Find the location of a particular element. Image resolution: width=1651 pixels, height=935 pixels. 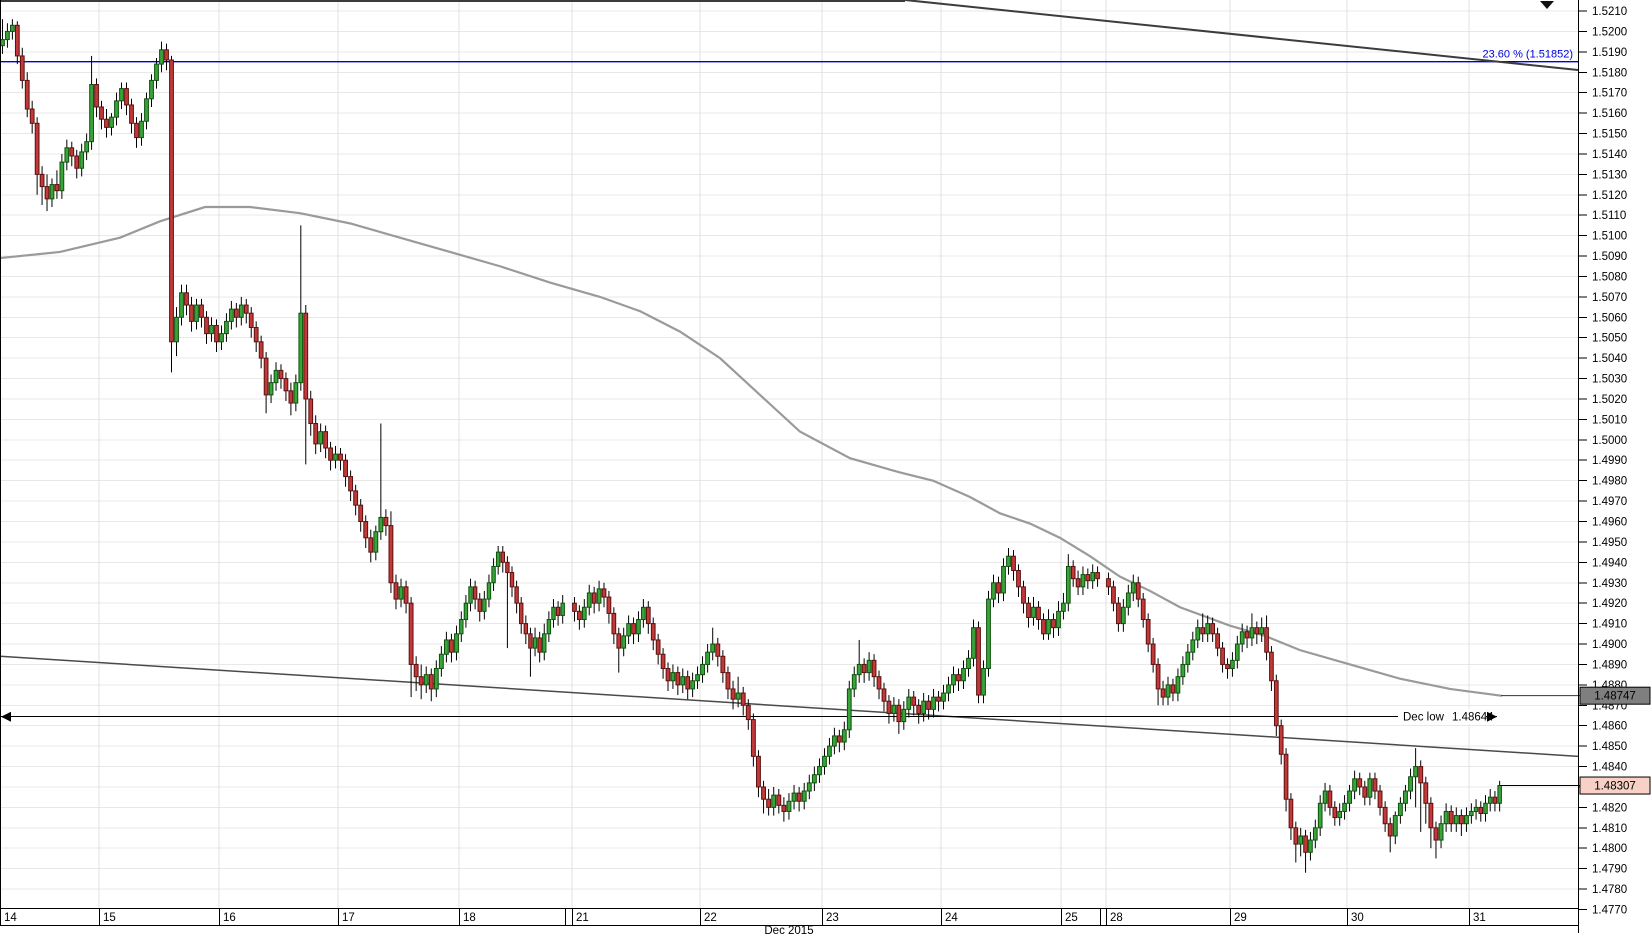

last-price-flag: 1.48307 is located at coordinates (1615, 787).